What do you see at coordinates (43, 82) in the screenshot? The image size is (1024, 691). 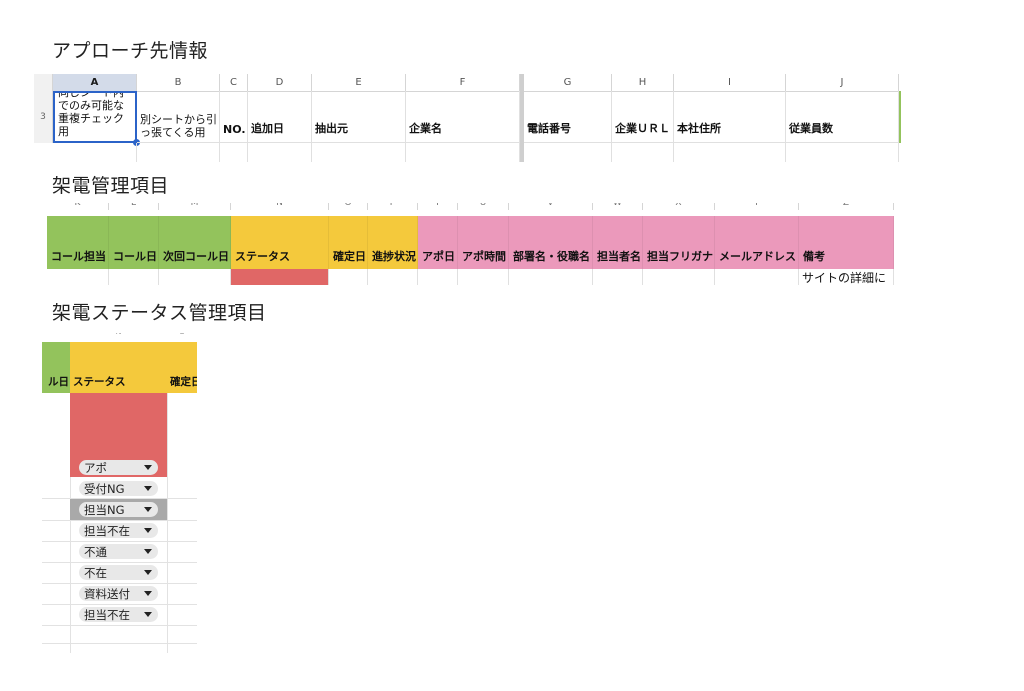 I see `corner-cell` at bounding box center [43, 82].